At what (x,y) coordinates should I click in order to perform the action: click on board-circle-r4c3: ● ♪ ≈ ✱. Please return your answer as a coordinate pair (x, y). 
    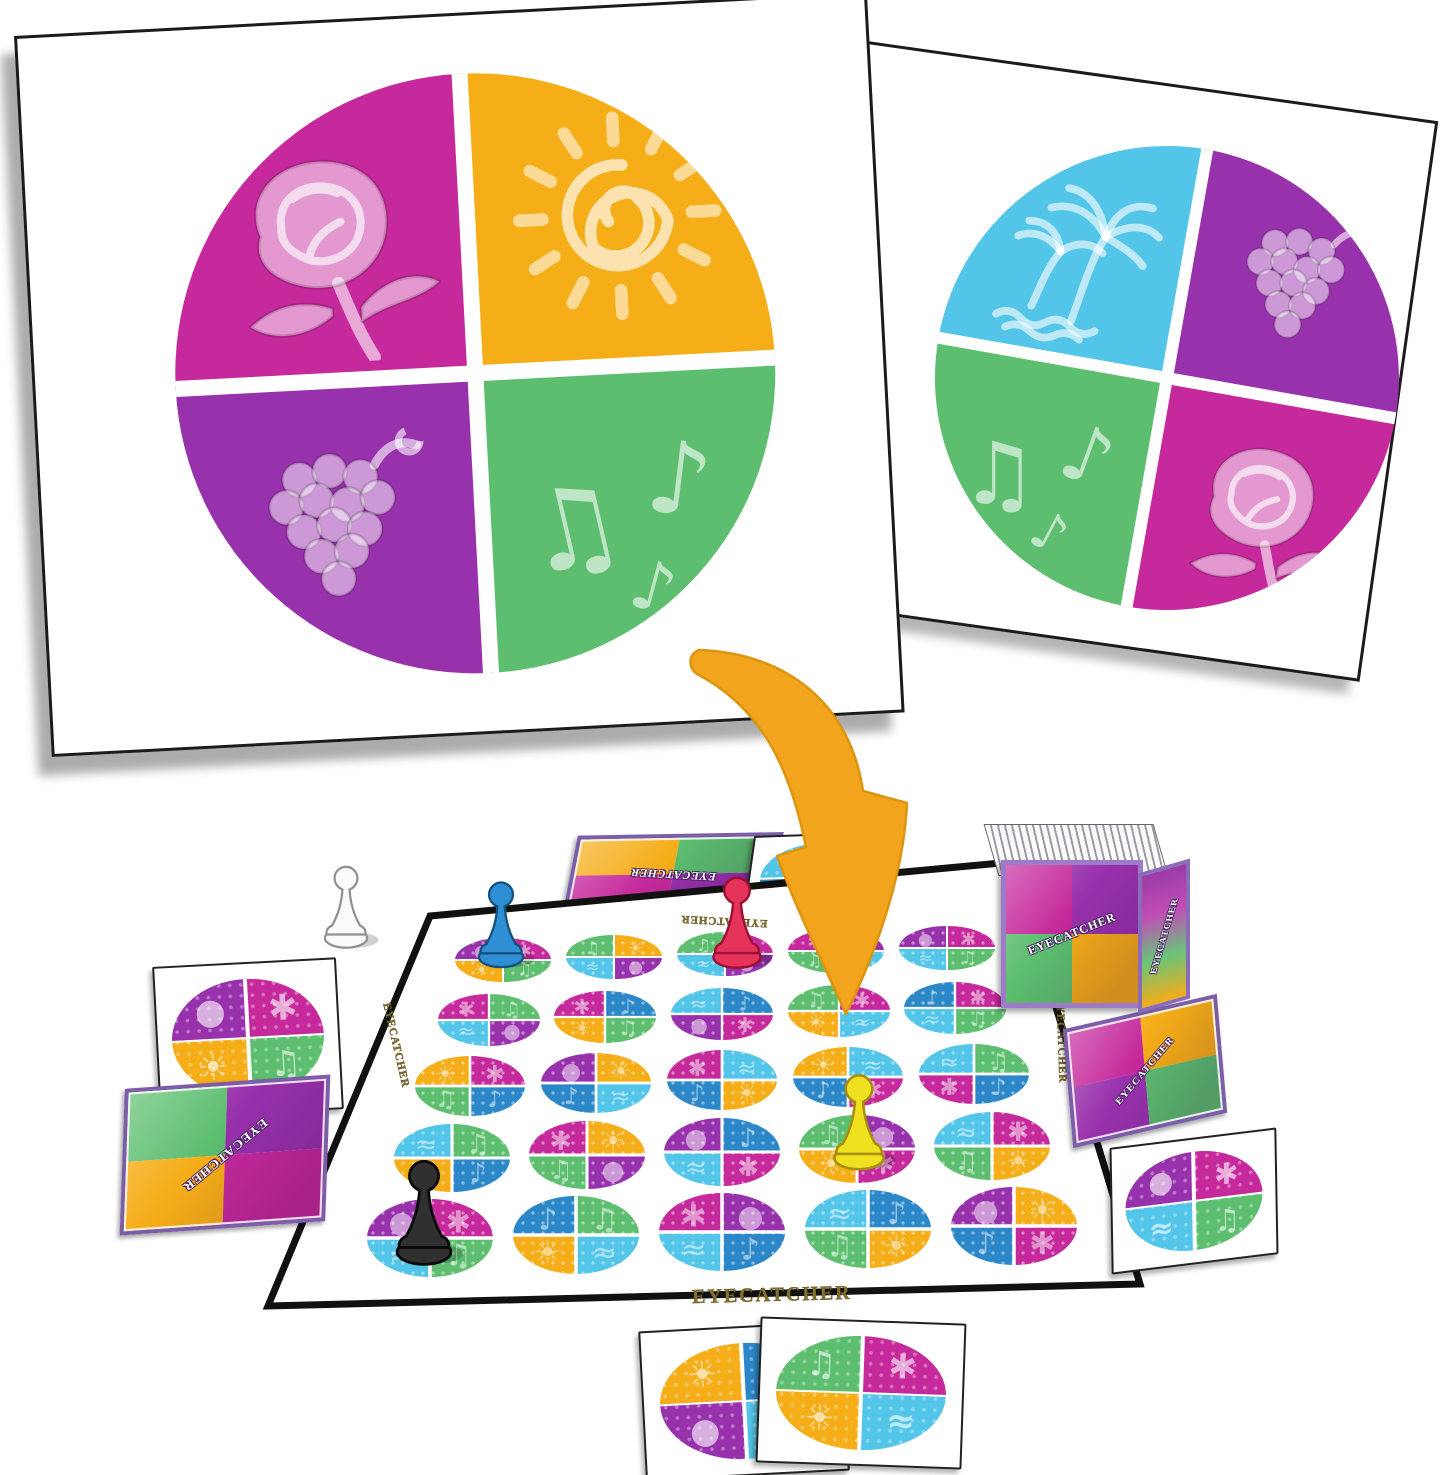
    Looking at the image, I should click on (722, 1152).